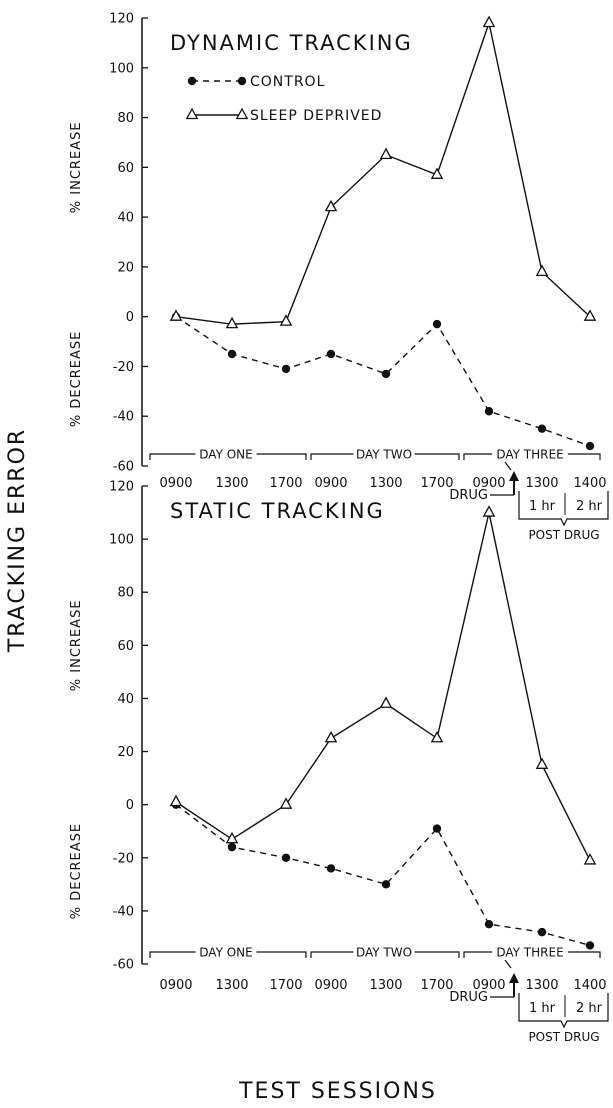 This screenshot has height=1108, width=613. Describe the element at coordinates (287, 82) in the screenshot. I see `legend-control-label: CONTROL` at that location.